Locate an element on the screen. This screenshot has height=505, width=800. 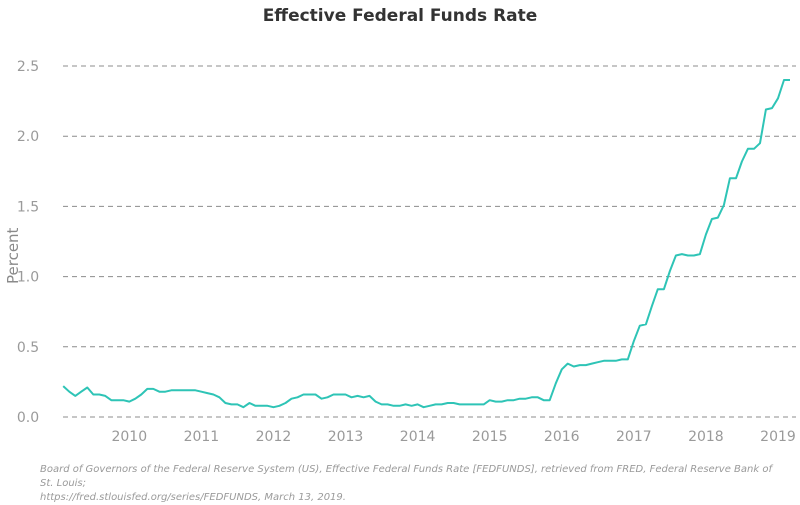
x-axis-ticks: 2010 2011 2012 2013 2014 2015 2016 2017 2018 2019 is located at coordinates (453, 437).